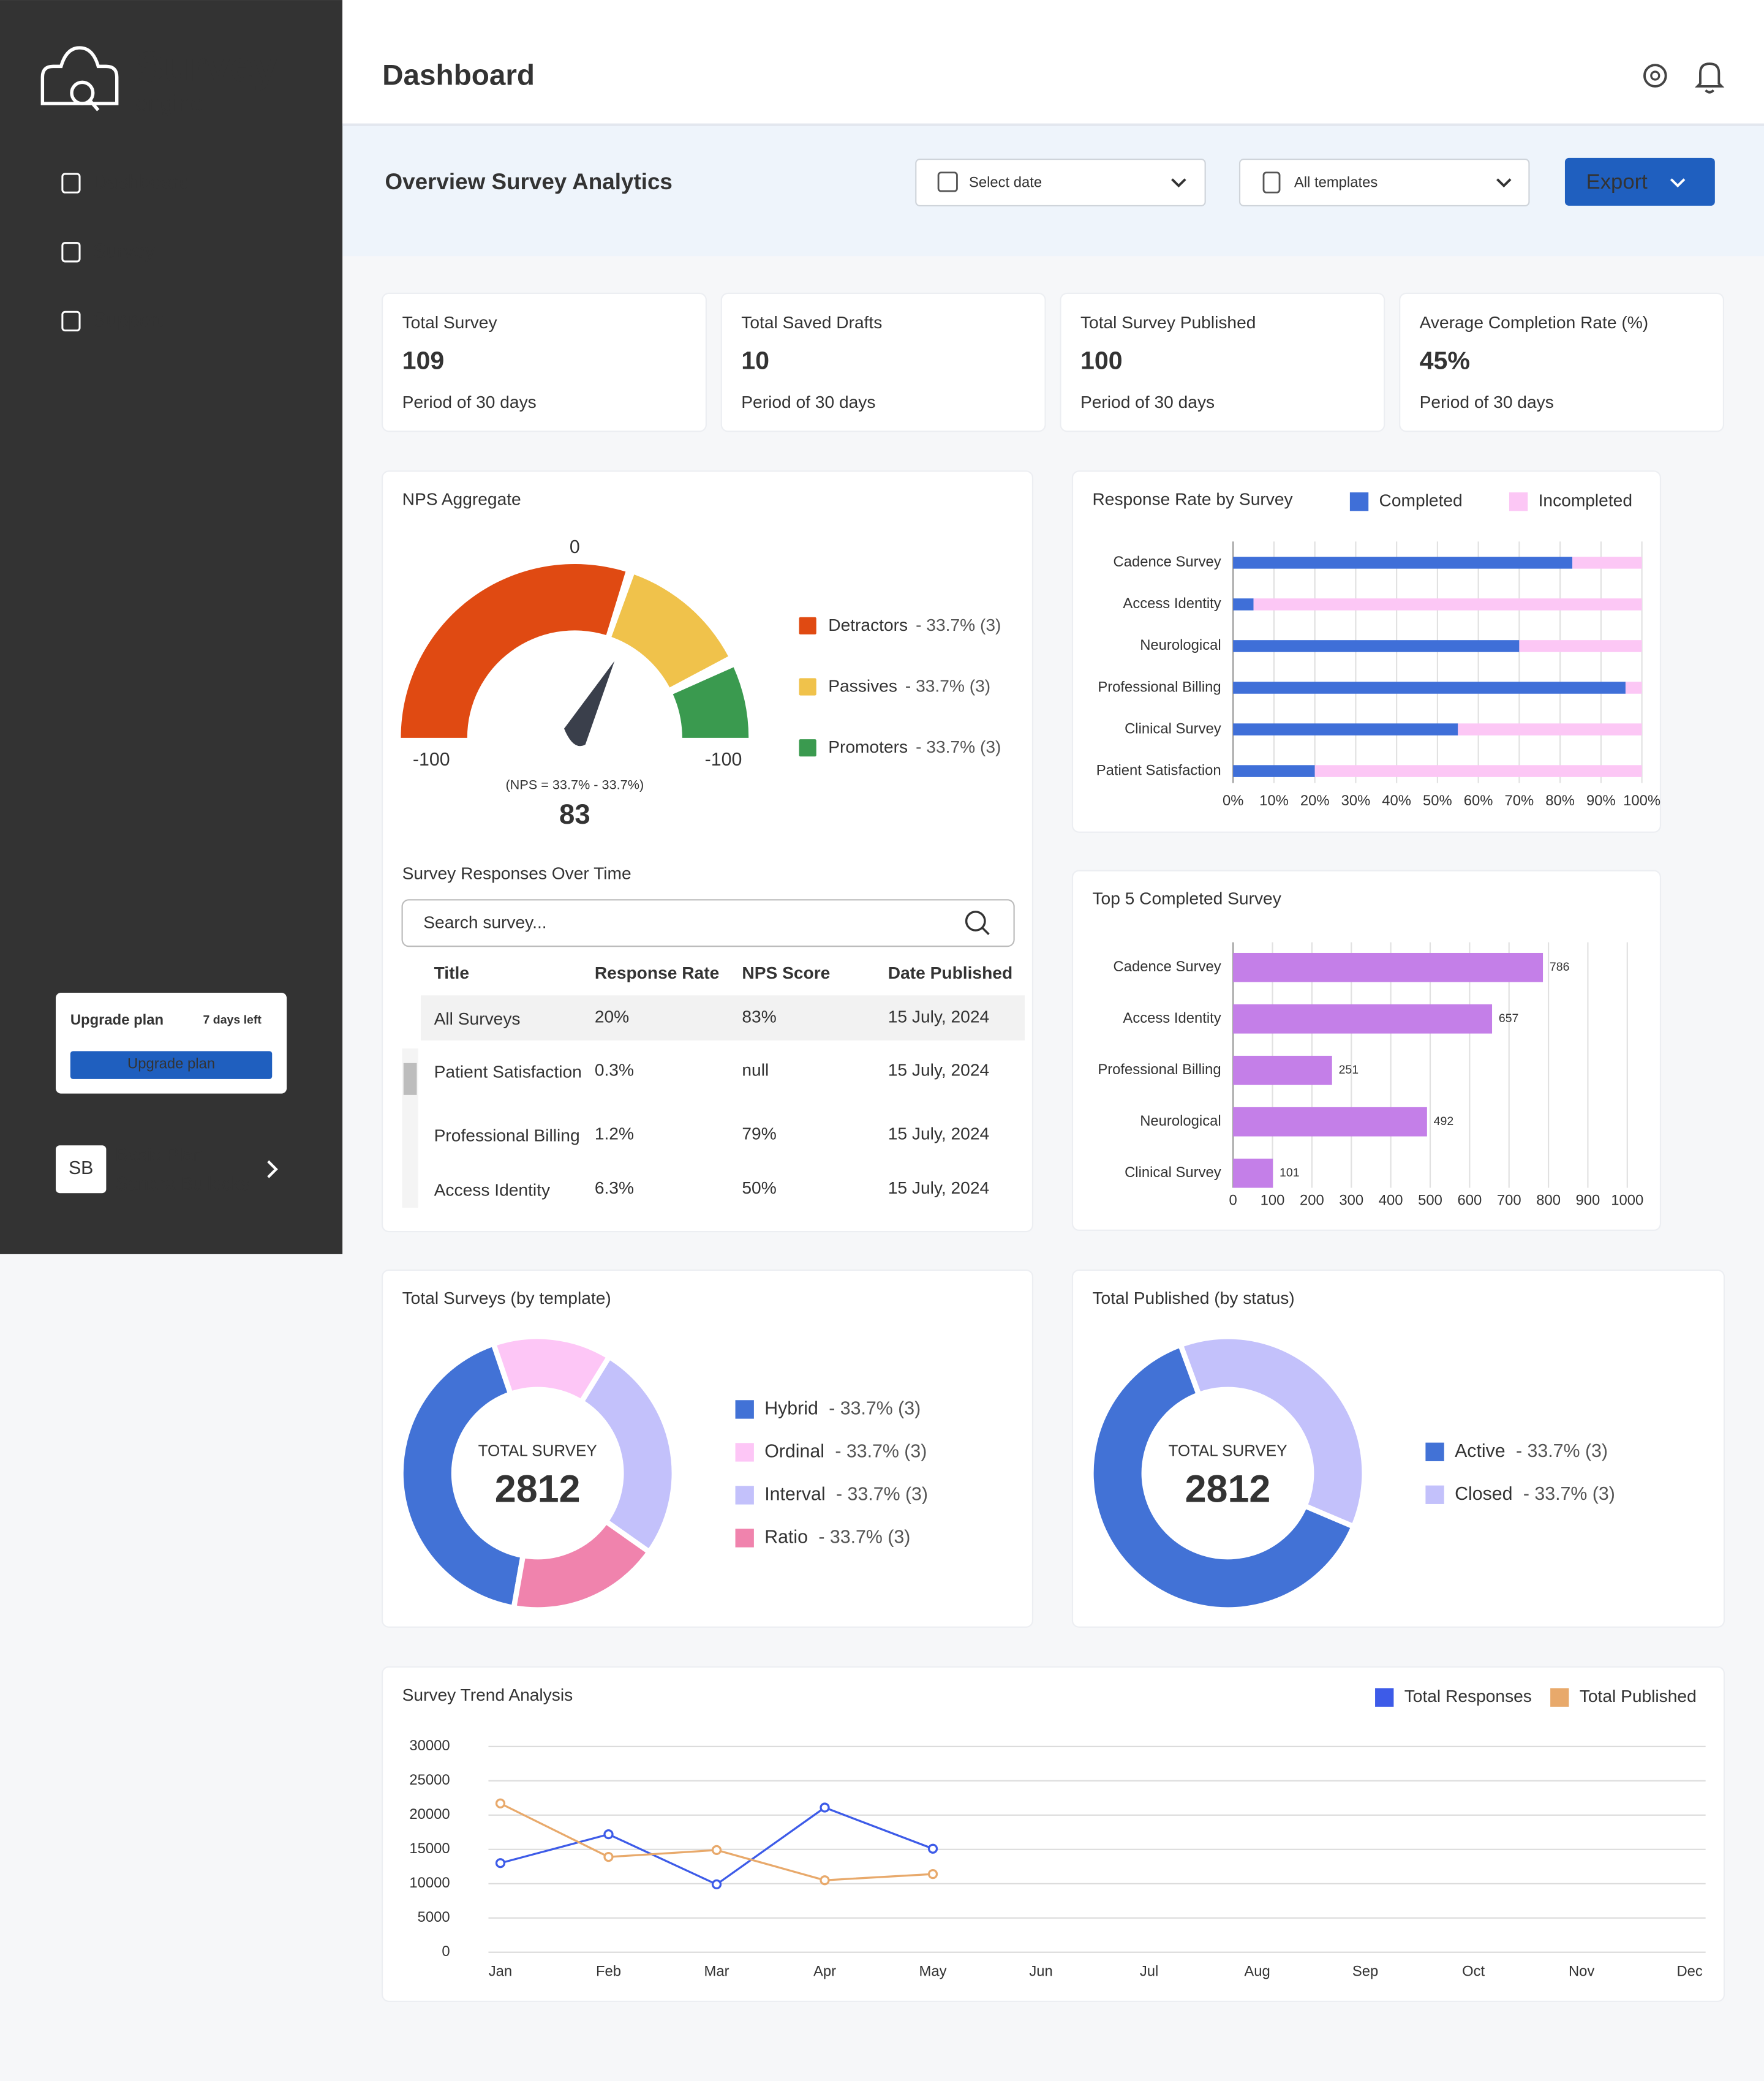 This screenshot has height=2081, width=1764. Describe the element at coordinates (1396, 800) in the screenshot. I see `x-tick-label: 40%` at that location.